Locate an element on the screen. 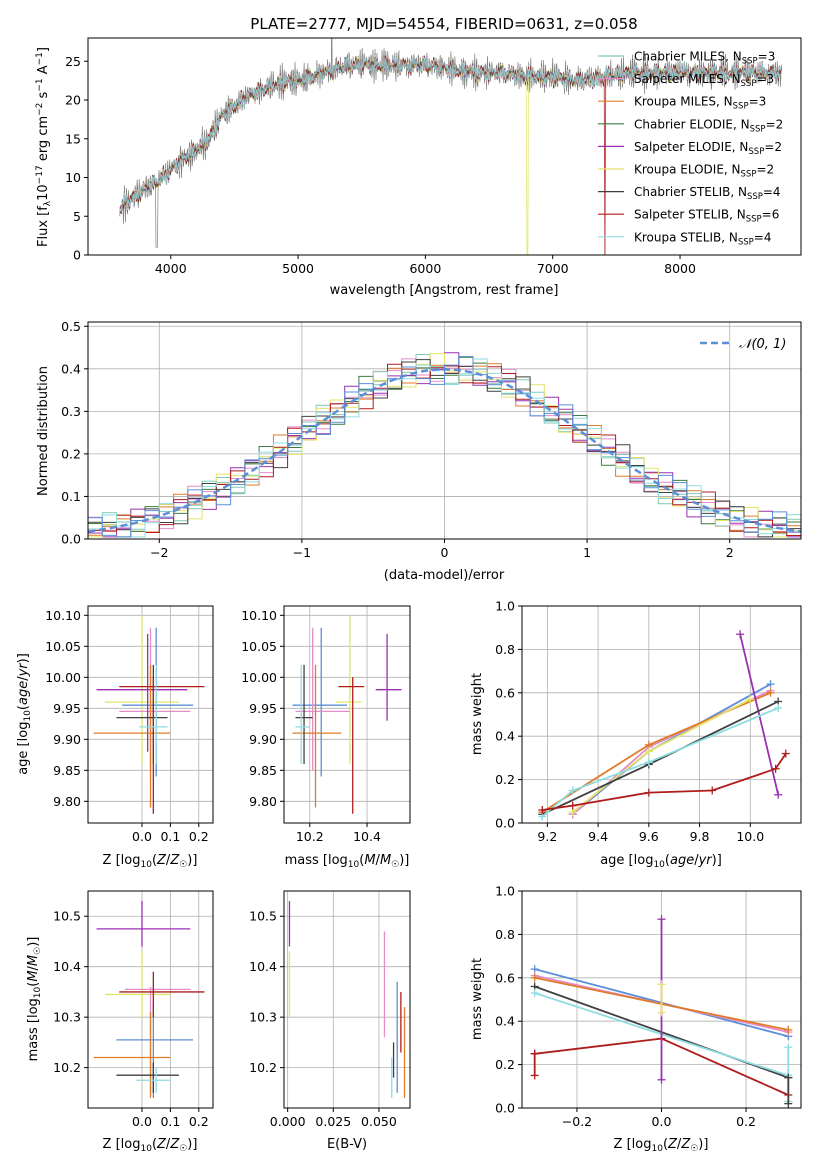 This screenshot has width=819, height=1170. residuals-ylabel: Normed distribution is located at coordinates (43, 431).